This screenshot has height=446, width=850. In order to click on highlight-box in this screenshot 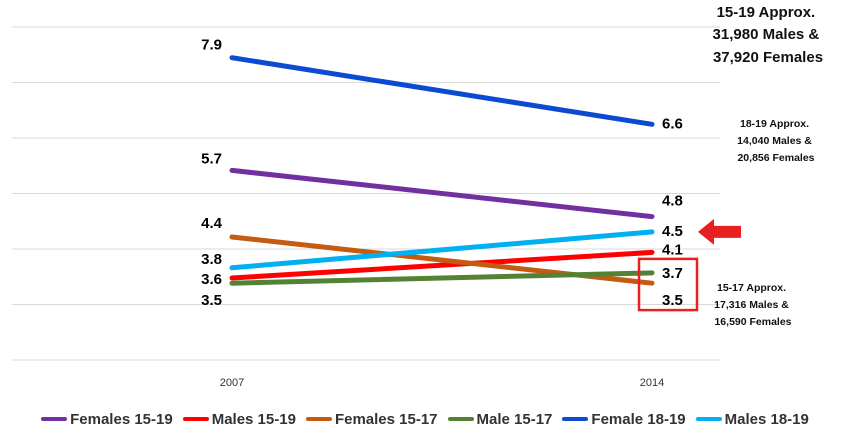, I will do `click(668, 284)`.